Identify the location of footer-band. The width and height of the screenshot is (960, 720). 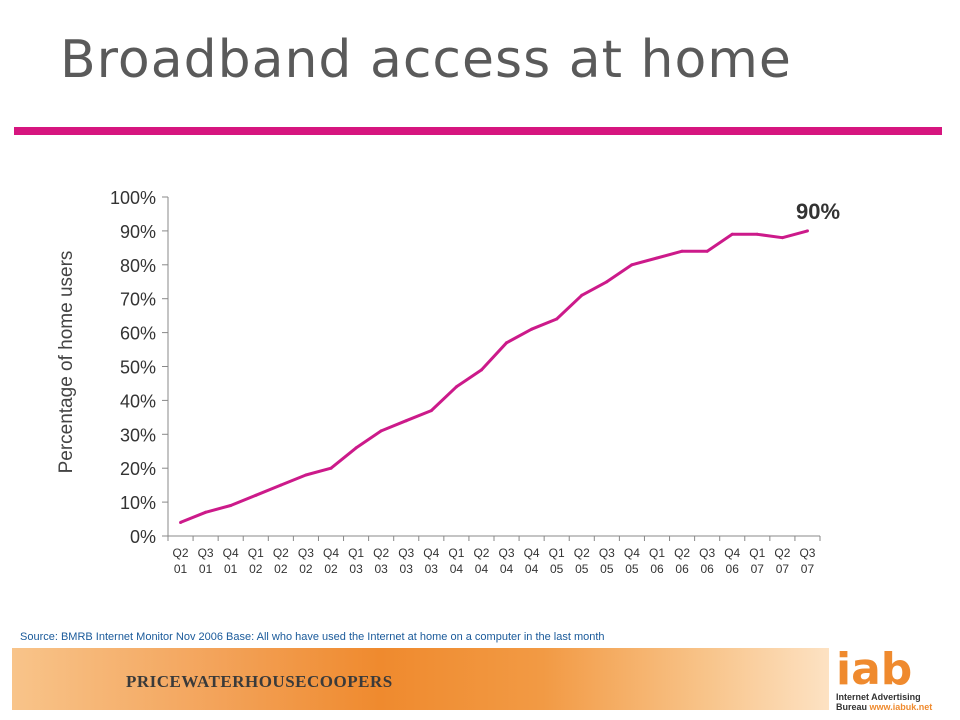
(420, 679).